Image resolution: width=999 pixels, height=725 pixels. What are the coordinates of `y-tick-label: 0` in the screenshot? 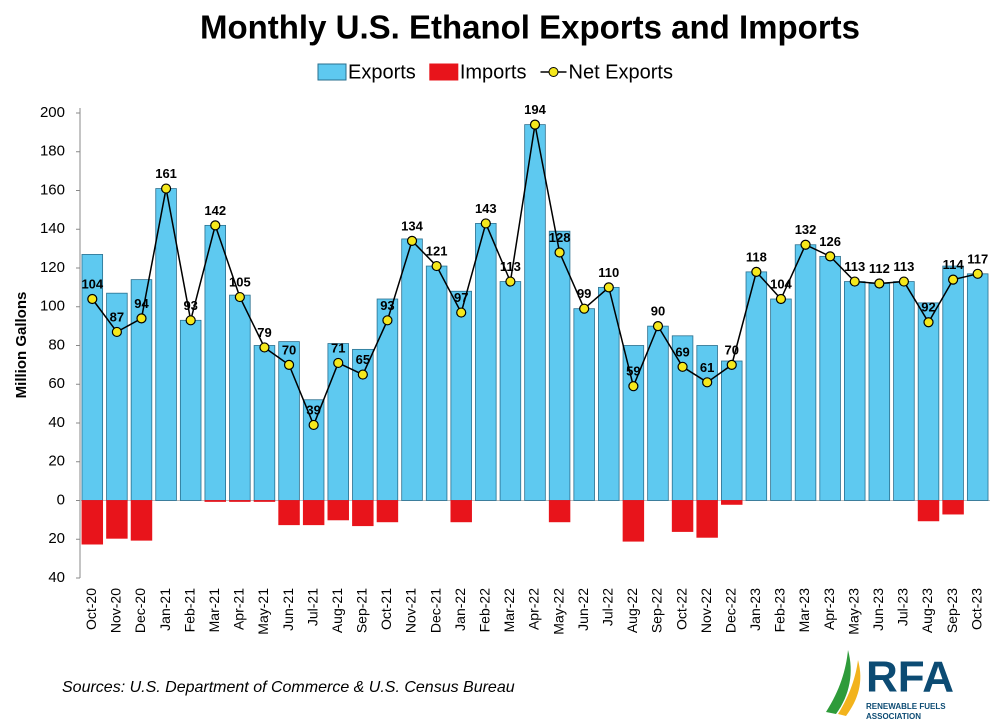 It's located at (61, 499).